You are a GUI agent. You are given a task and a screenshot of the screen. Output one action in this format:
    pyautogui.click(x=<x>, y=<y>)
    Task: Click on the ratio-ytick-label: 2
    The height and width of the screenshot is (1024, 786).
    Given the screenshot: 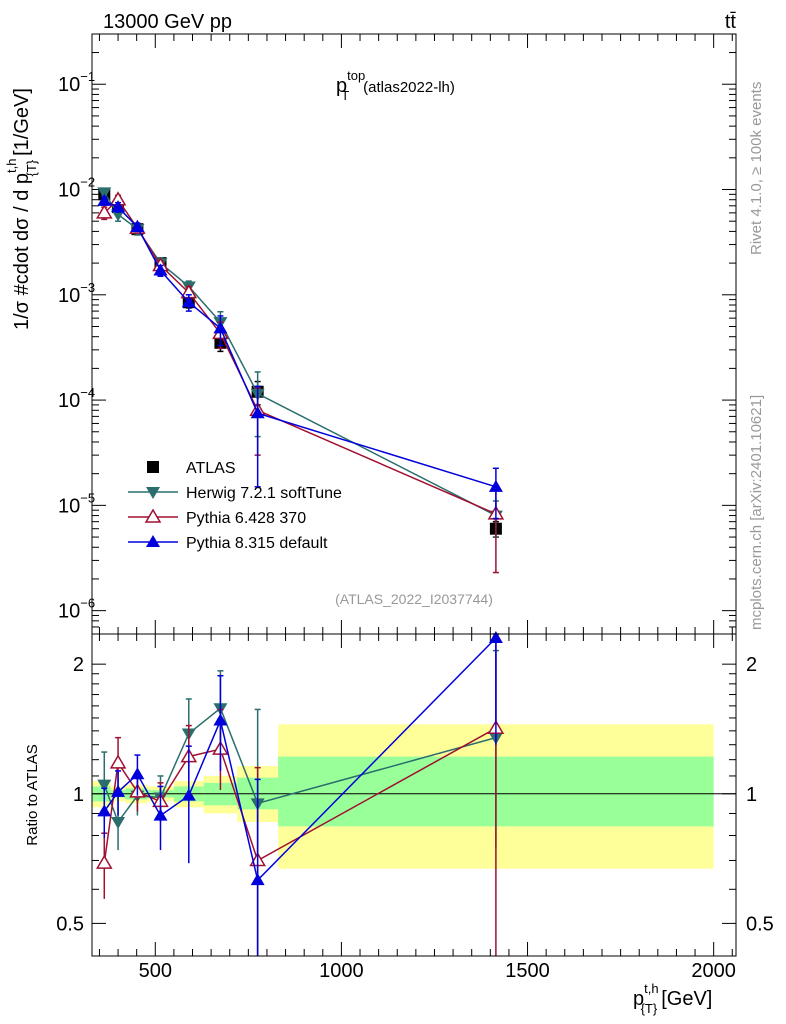 What is the action you would take?
    pyautogui.click(x=78, y=665)
    